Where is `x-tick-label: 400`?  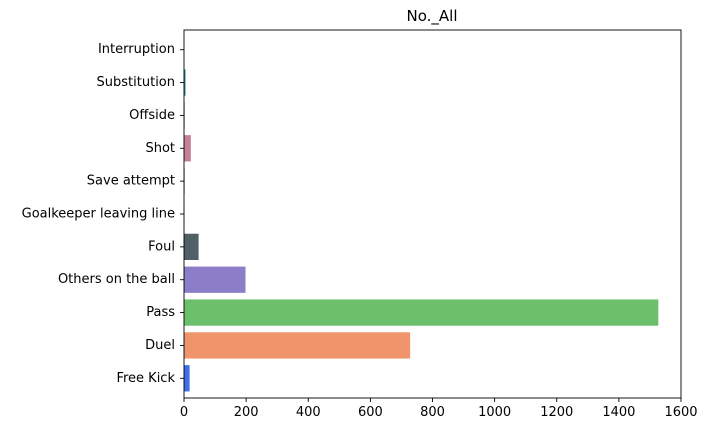
x-tick-label: 400 is located at coordinates (308, 412).